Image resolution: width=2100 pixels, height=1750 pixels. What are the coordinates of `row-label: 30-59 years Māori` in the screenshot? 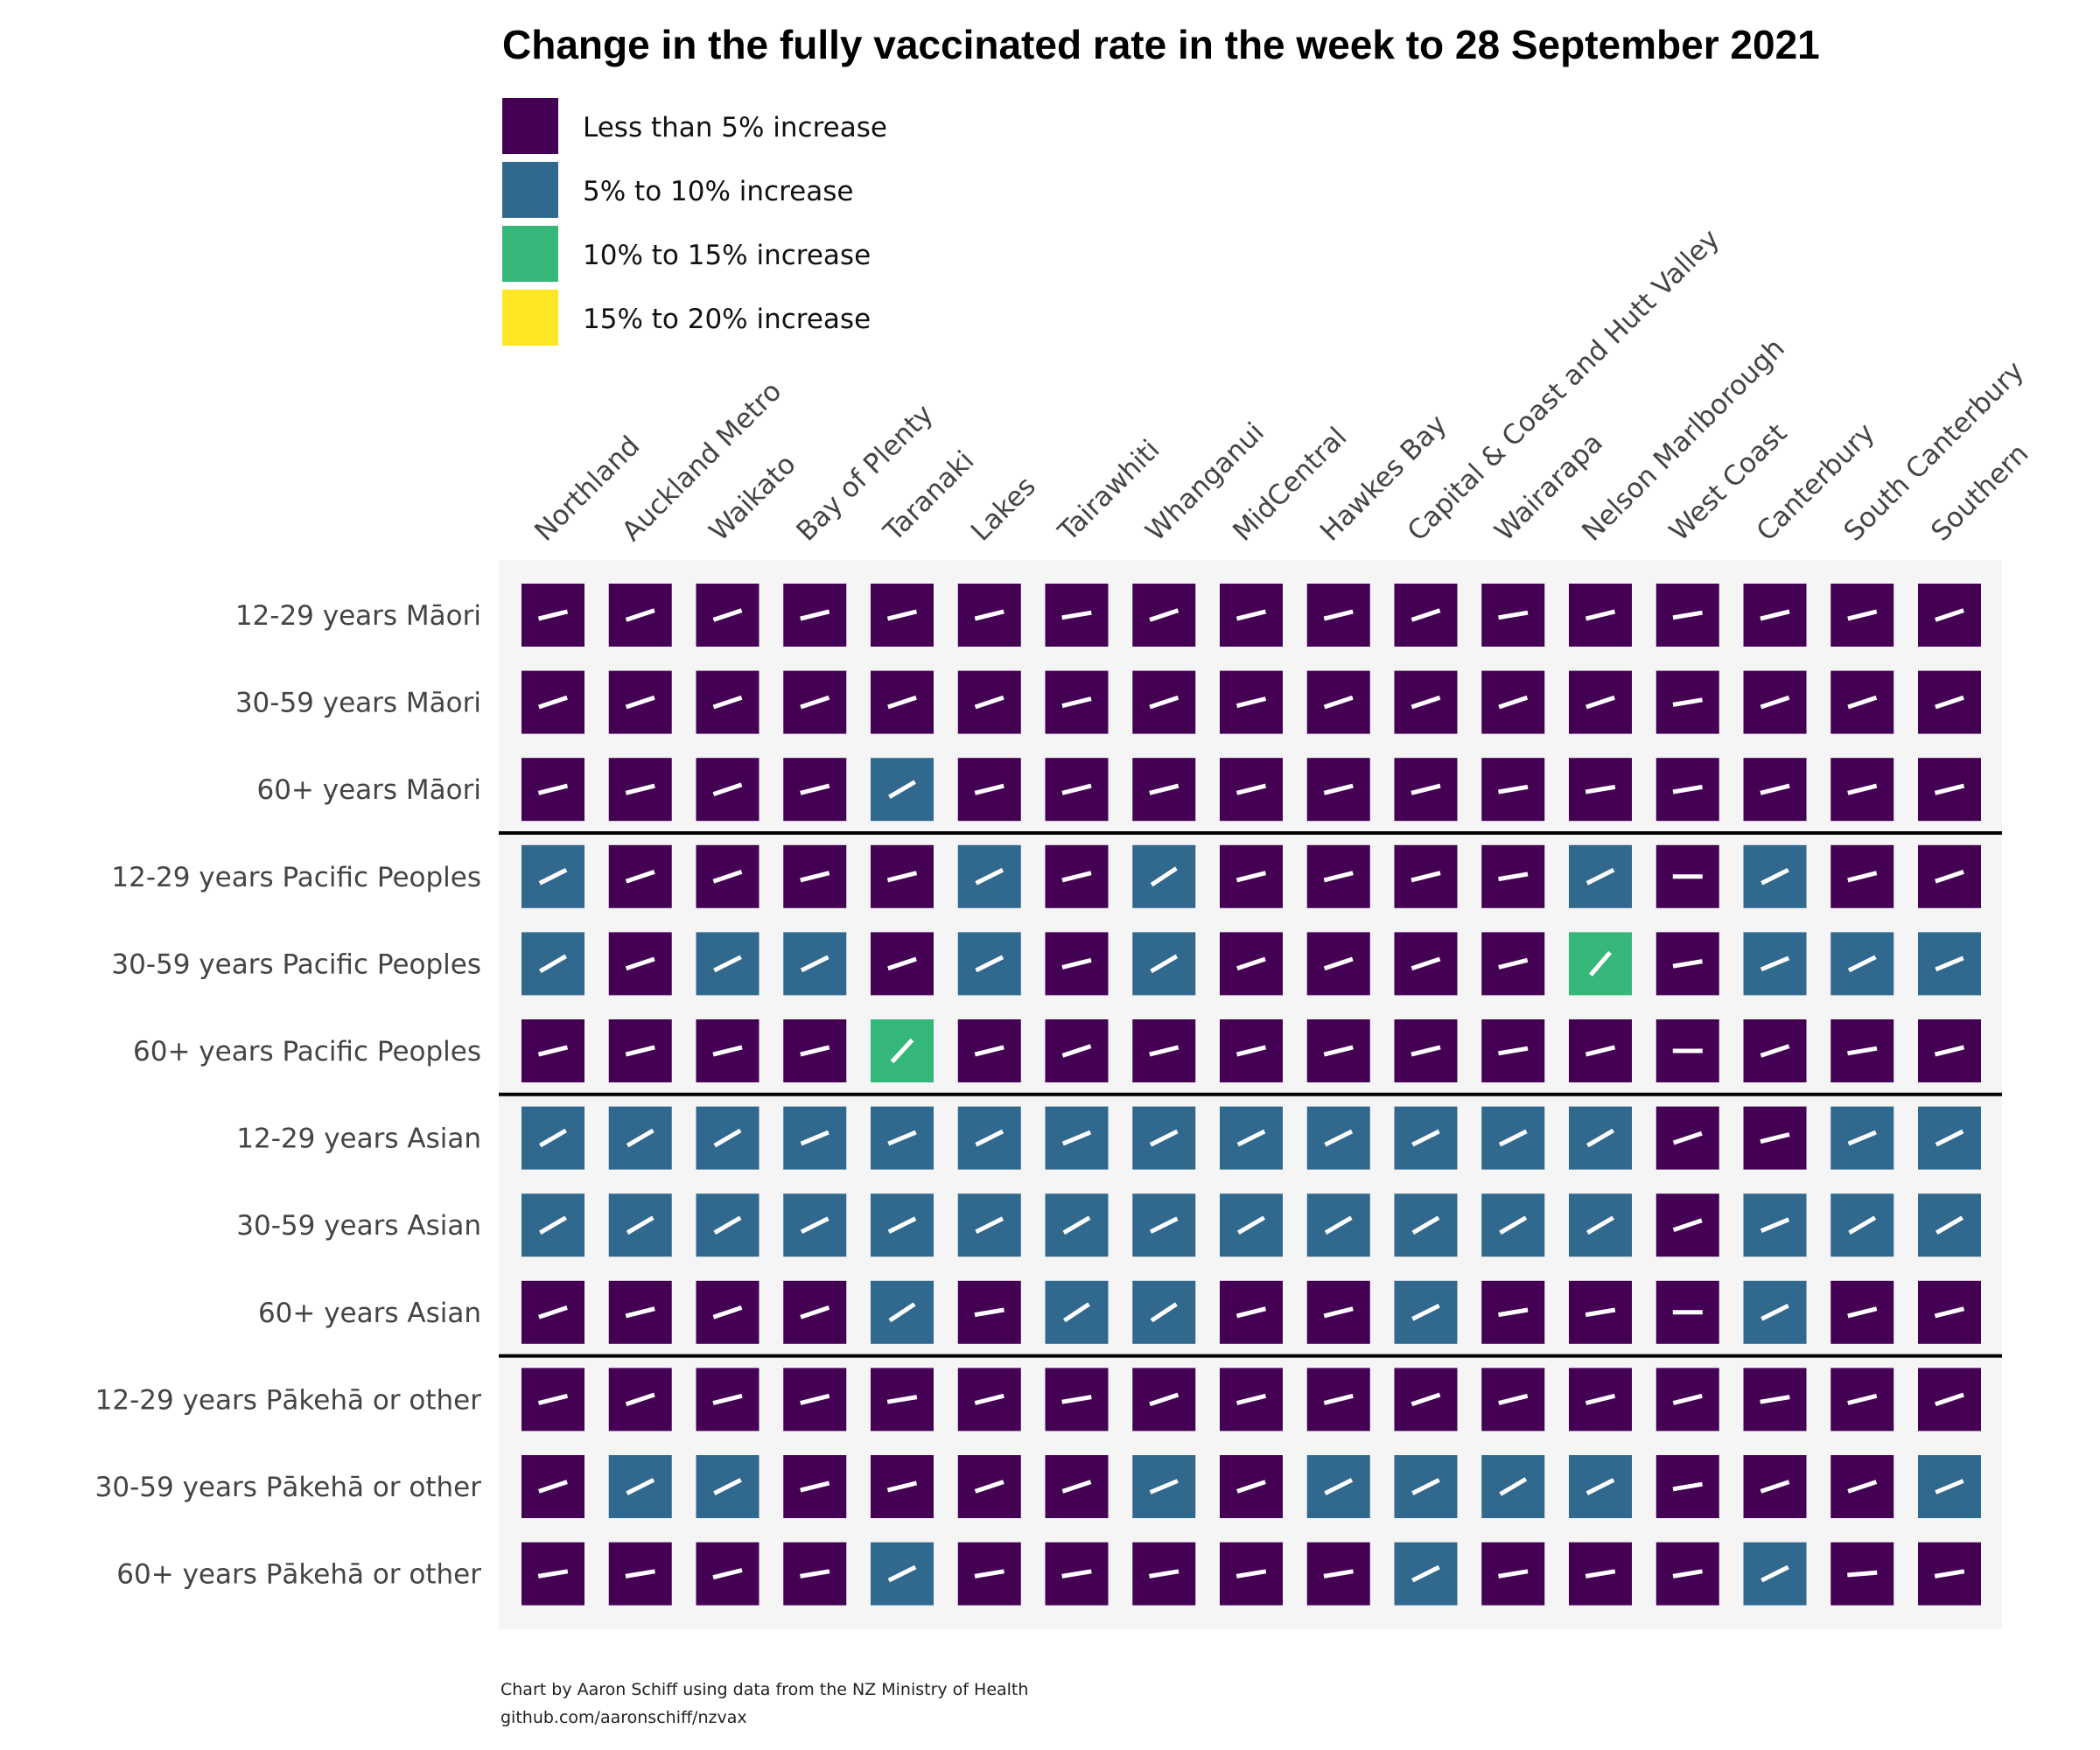 It's located at (358, 703).